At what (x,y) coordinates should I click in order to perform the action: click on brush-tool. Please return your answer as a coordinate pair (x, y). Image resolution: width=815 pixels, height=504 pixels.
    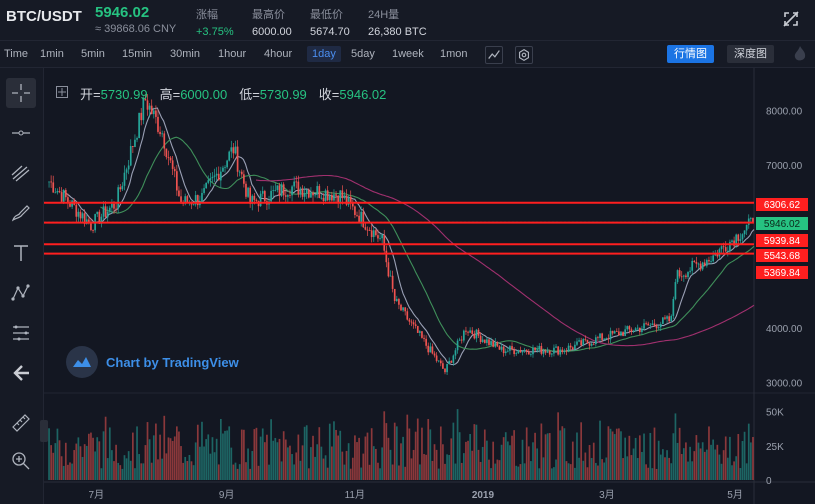
    Looking at the image, I should click on (21, 213).